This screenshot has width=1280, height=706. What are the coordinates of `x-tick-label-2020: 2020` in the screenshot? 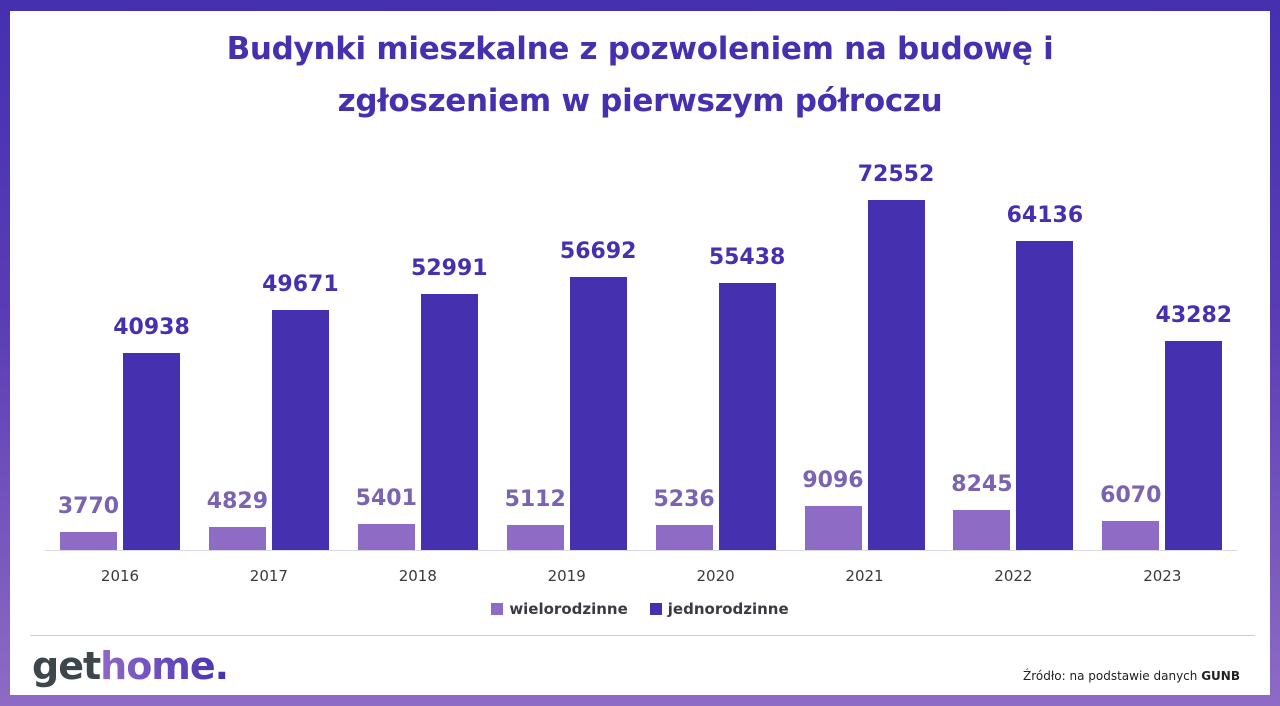 It's located at (715, 576).